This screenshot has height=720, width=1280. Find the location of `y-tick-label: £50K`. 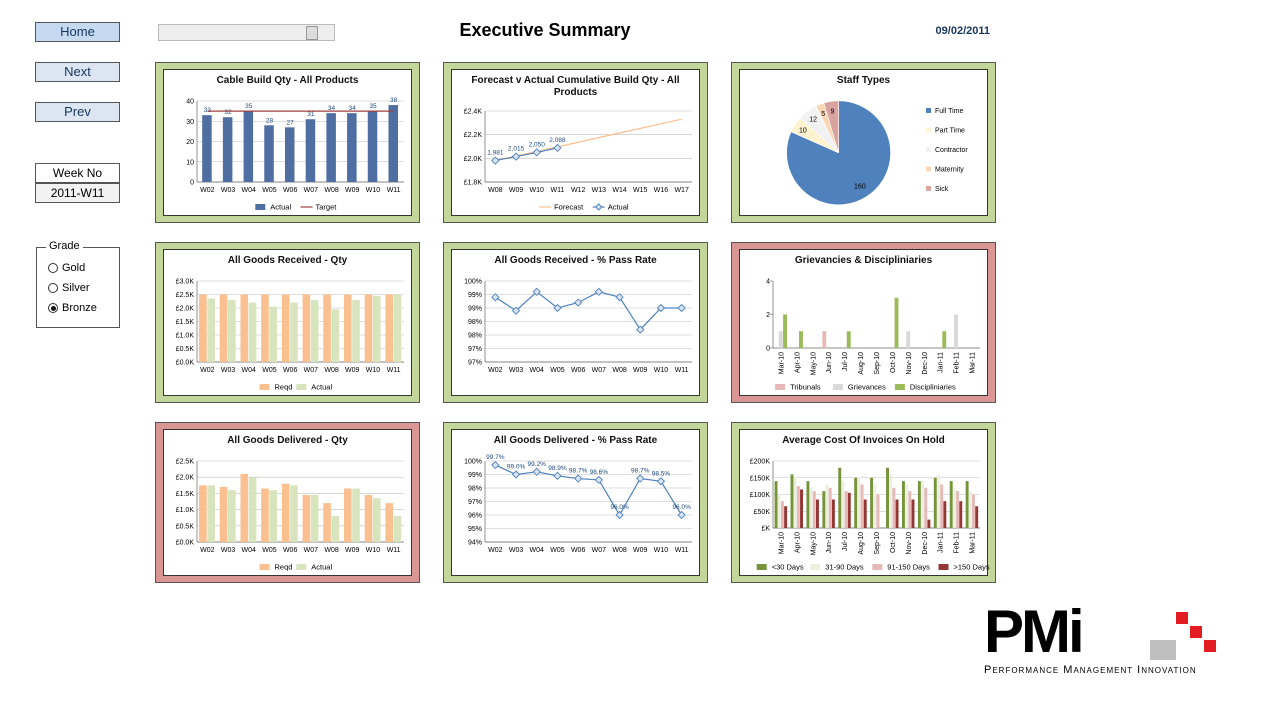

y-tick-label: £50K is located at coordinates (762, 512).